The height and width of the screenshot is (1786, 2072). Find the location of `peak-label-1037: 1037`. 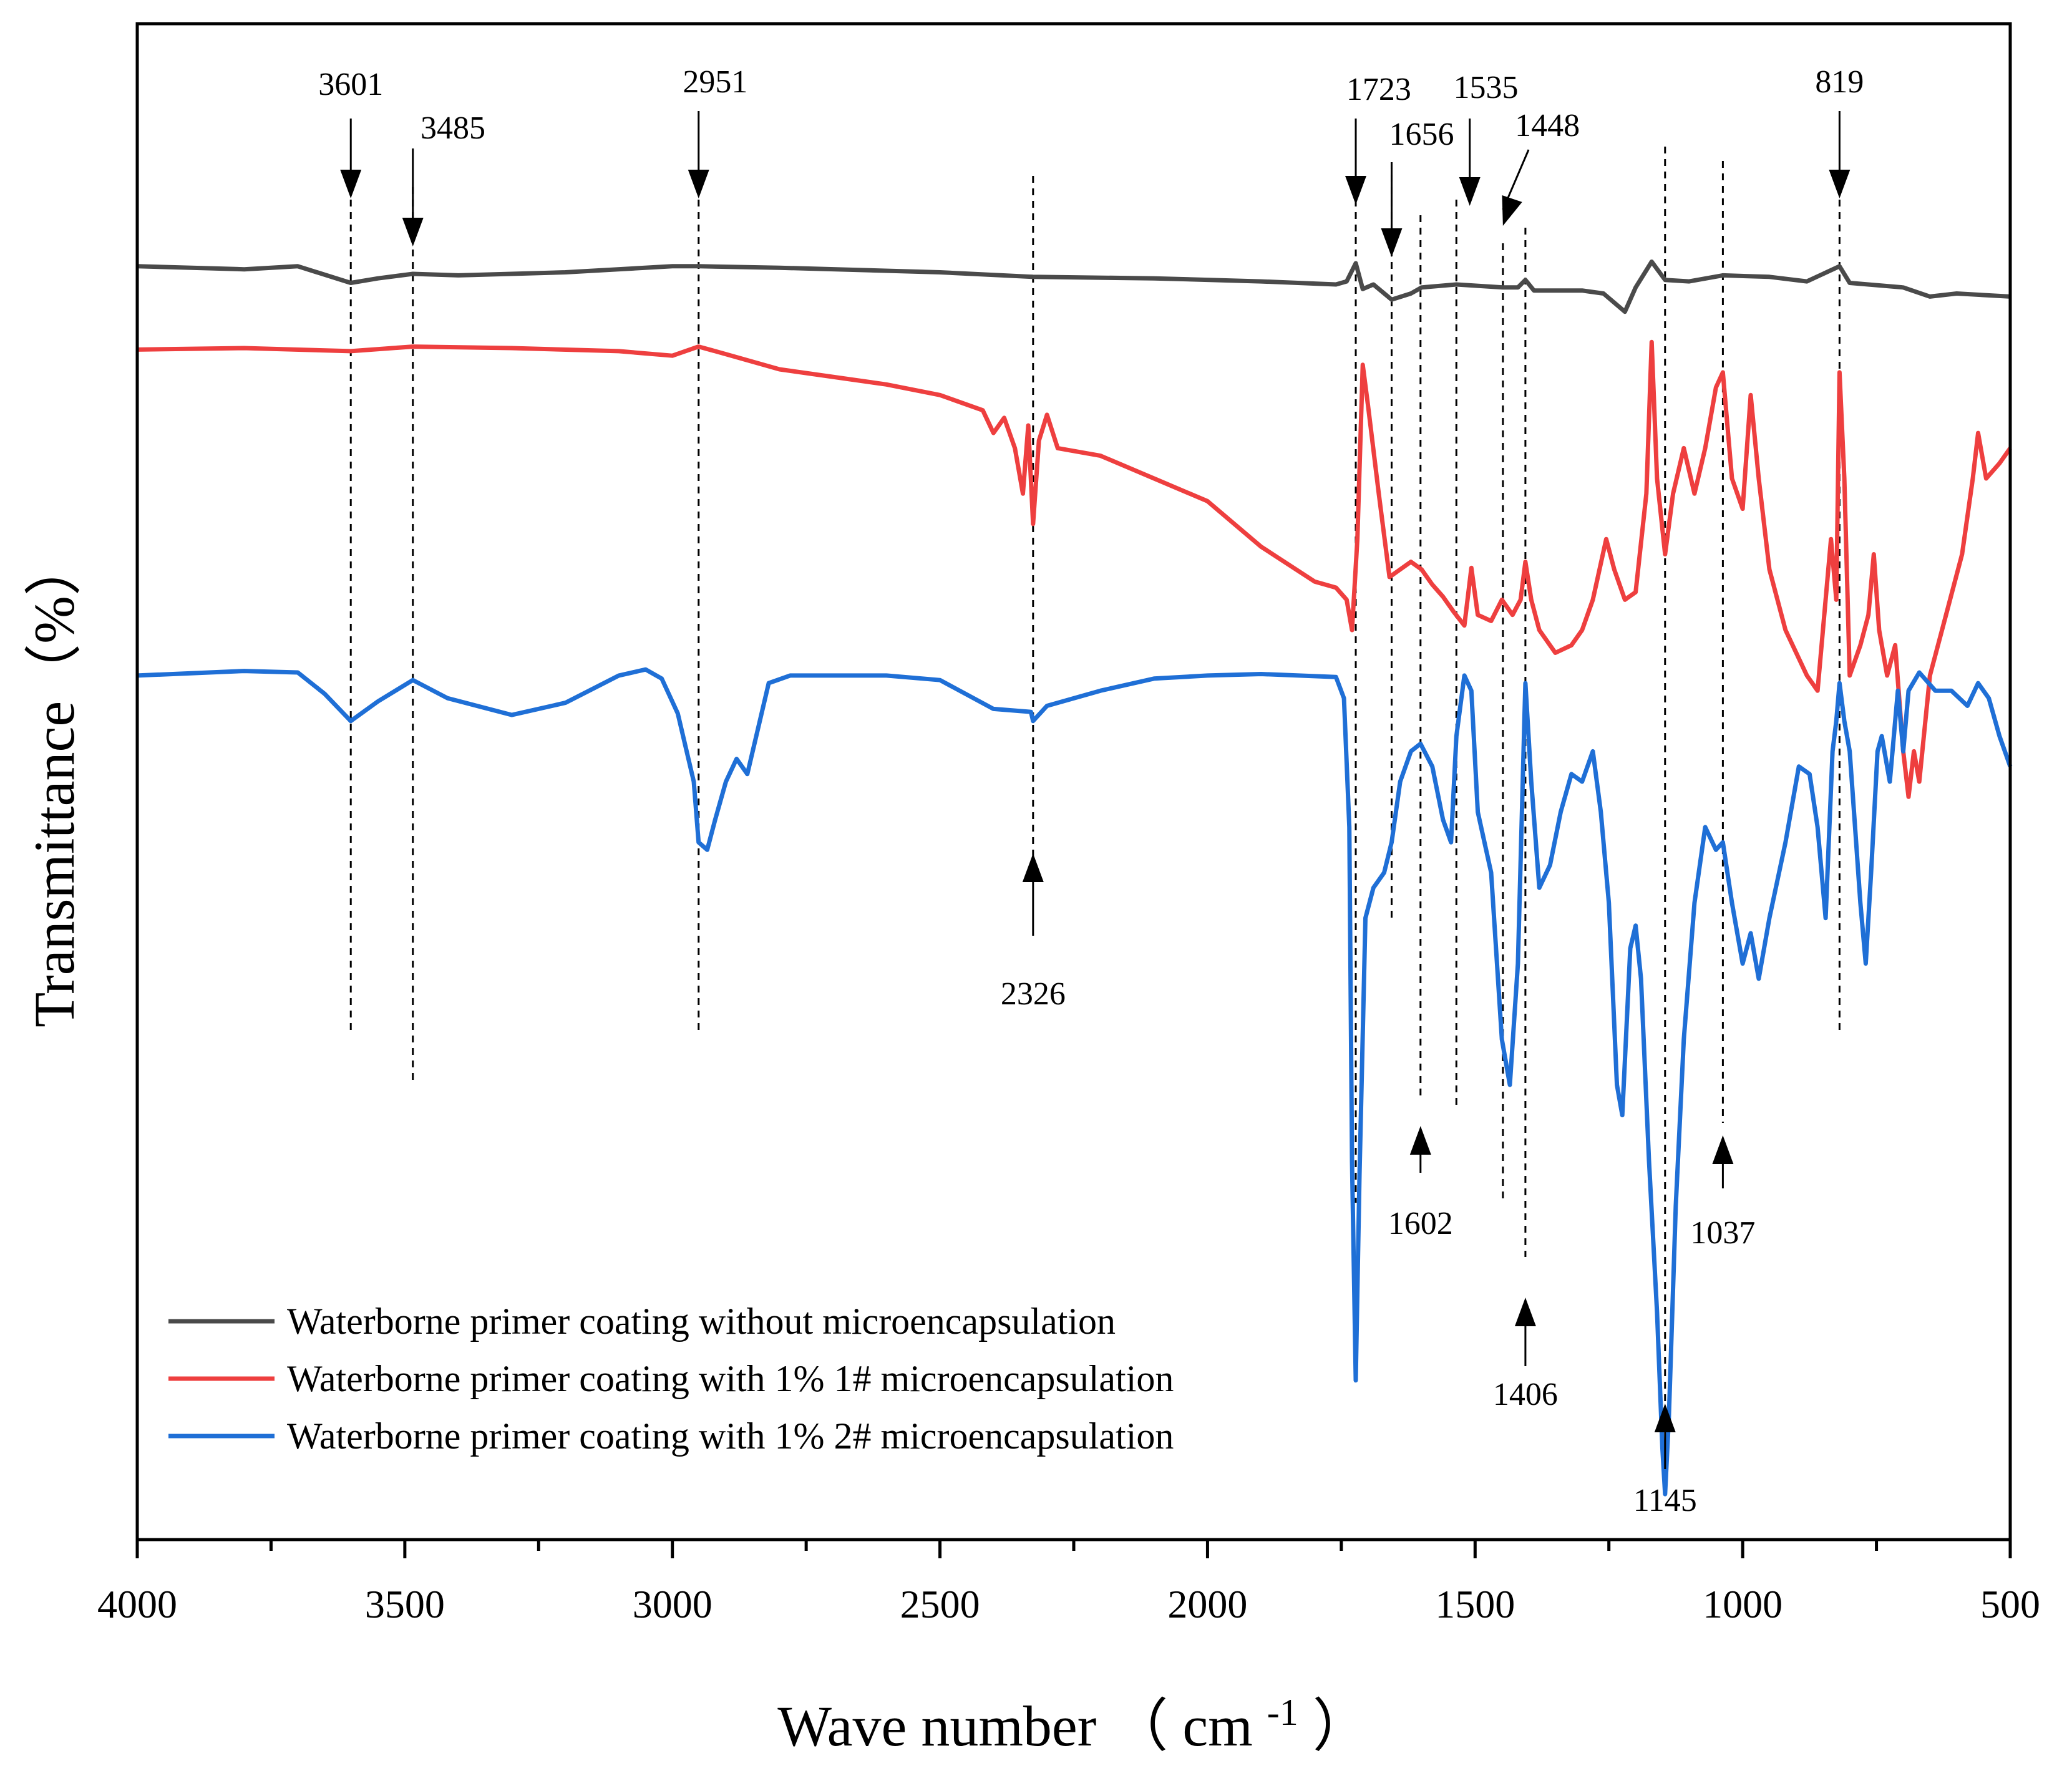

peak-label-1037: 1037 is located at coordinates (1722, 1233).